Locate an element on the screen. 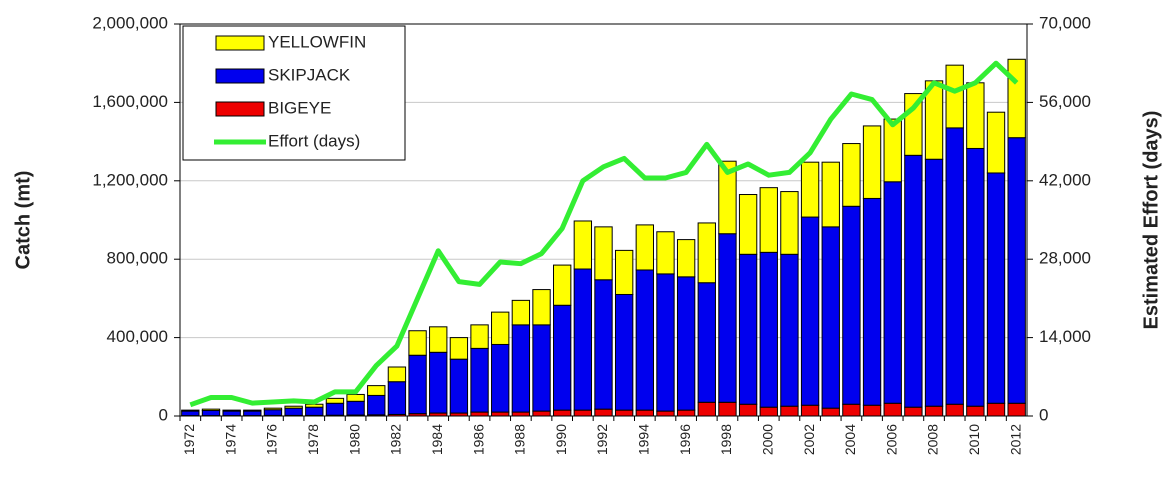  x-tick-label: 1974 is located at coordinates (230, 439).